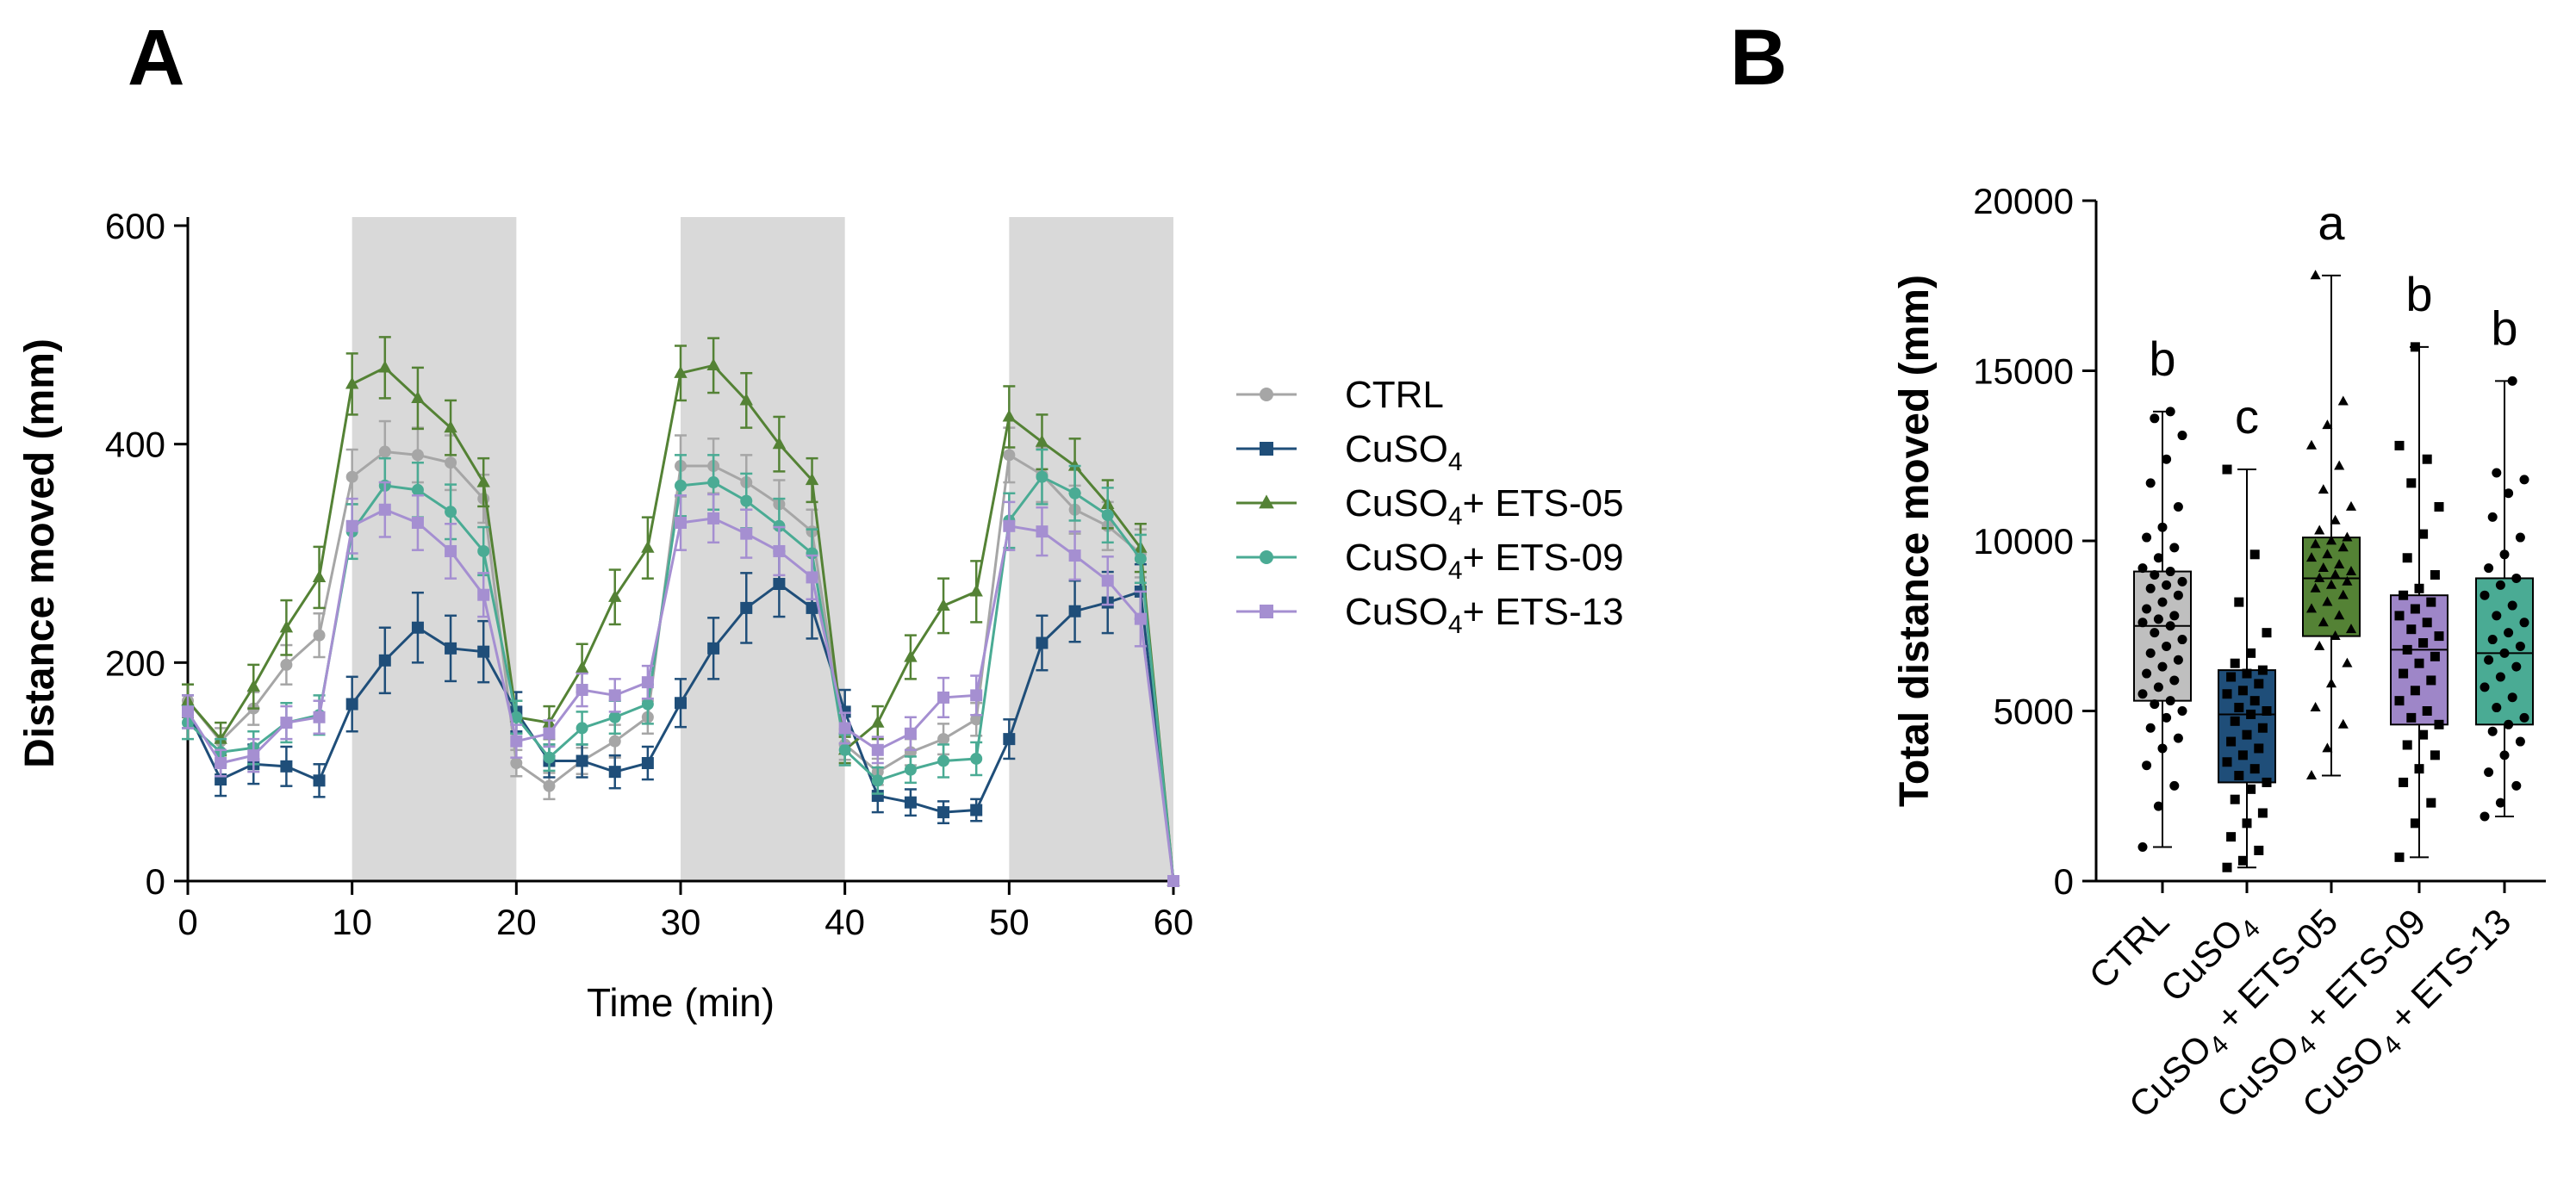 Image resolution: width=2576 pixels, height=1198 pixels. What do you see at coordinates (2247, 417) in the screenshot?
I see `significance-letter: c` at bounding box center [2247, 417].